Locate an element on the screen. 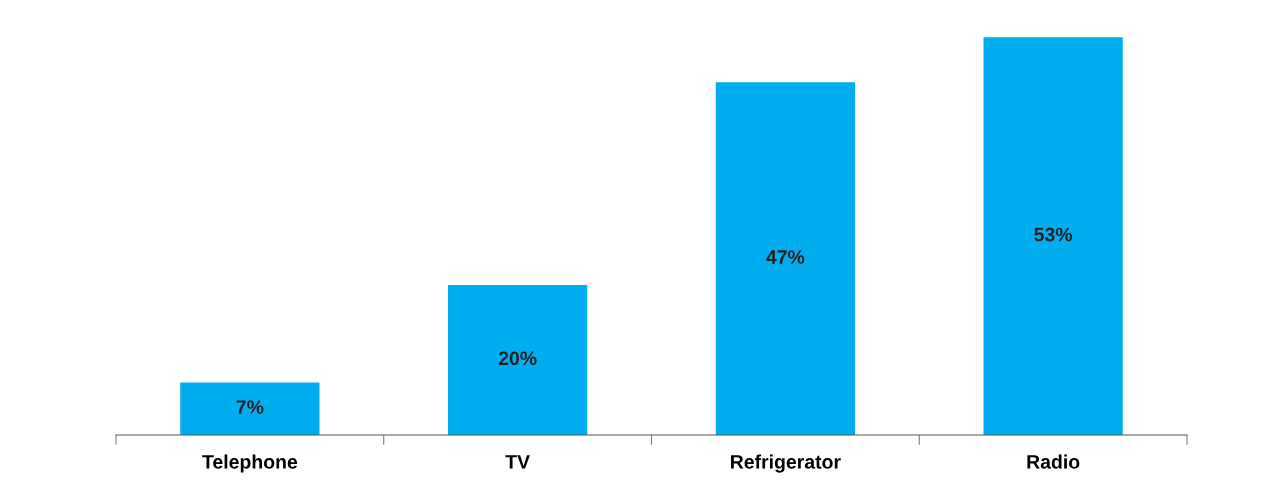 Image resolution: width=1284 pixels, height=502 pixels. data-label: 7% is located at coordinates (250, 407).